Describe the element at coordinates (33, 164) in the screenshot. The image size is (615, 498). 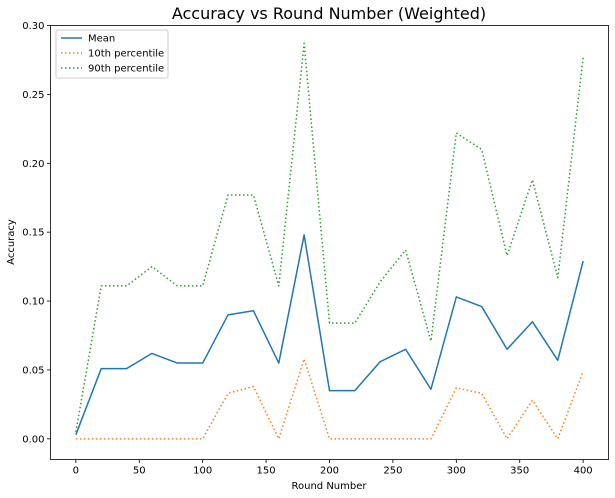
I see `y-tick-label: 0.20` at that location.